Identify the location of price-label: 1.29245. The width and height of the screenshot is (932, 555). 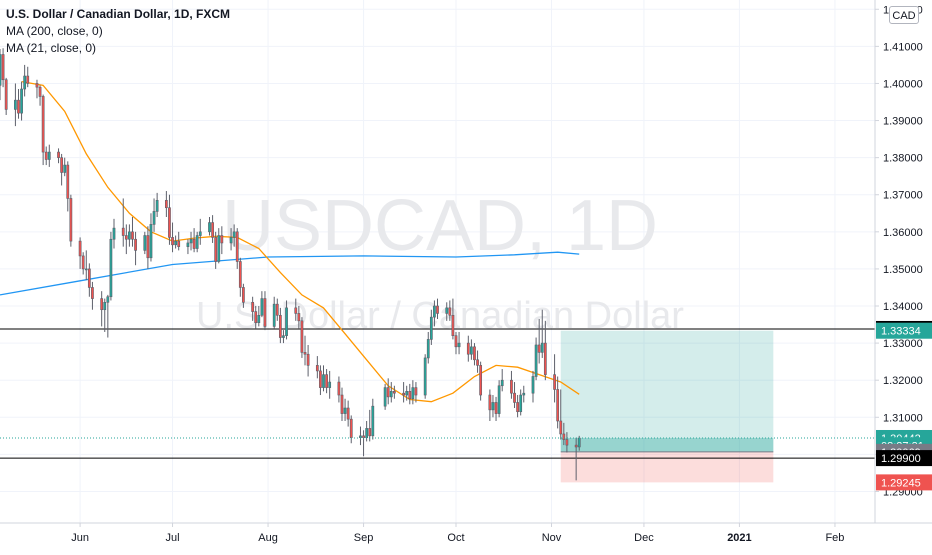
(904, 482).